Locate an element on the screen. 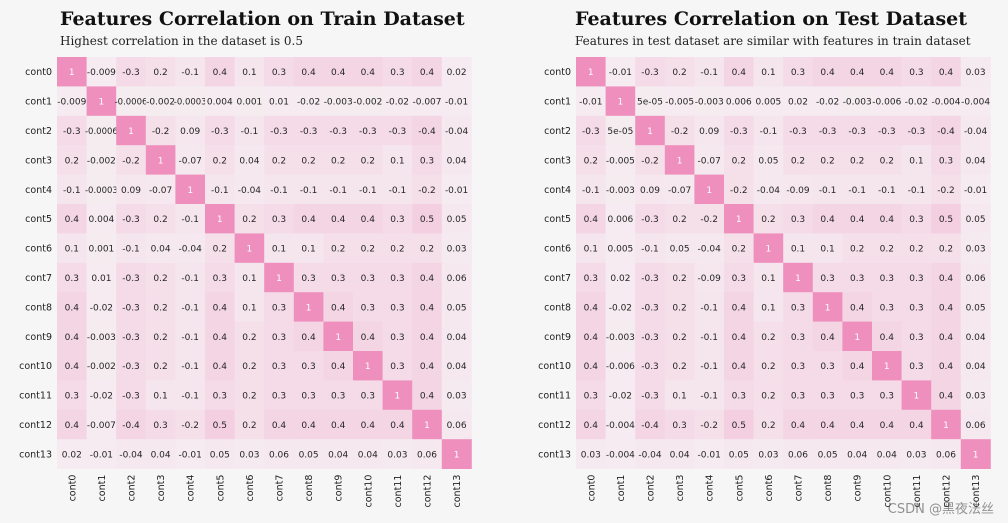 The image size is (1008, 523). x-tick-label: cont9 is located at coordinates (339, 488).